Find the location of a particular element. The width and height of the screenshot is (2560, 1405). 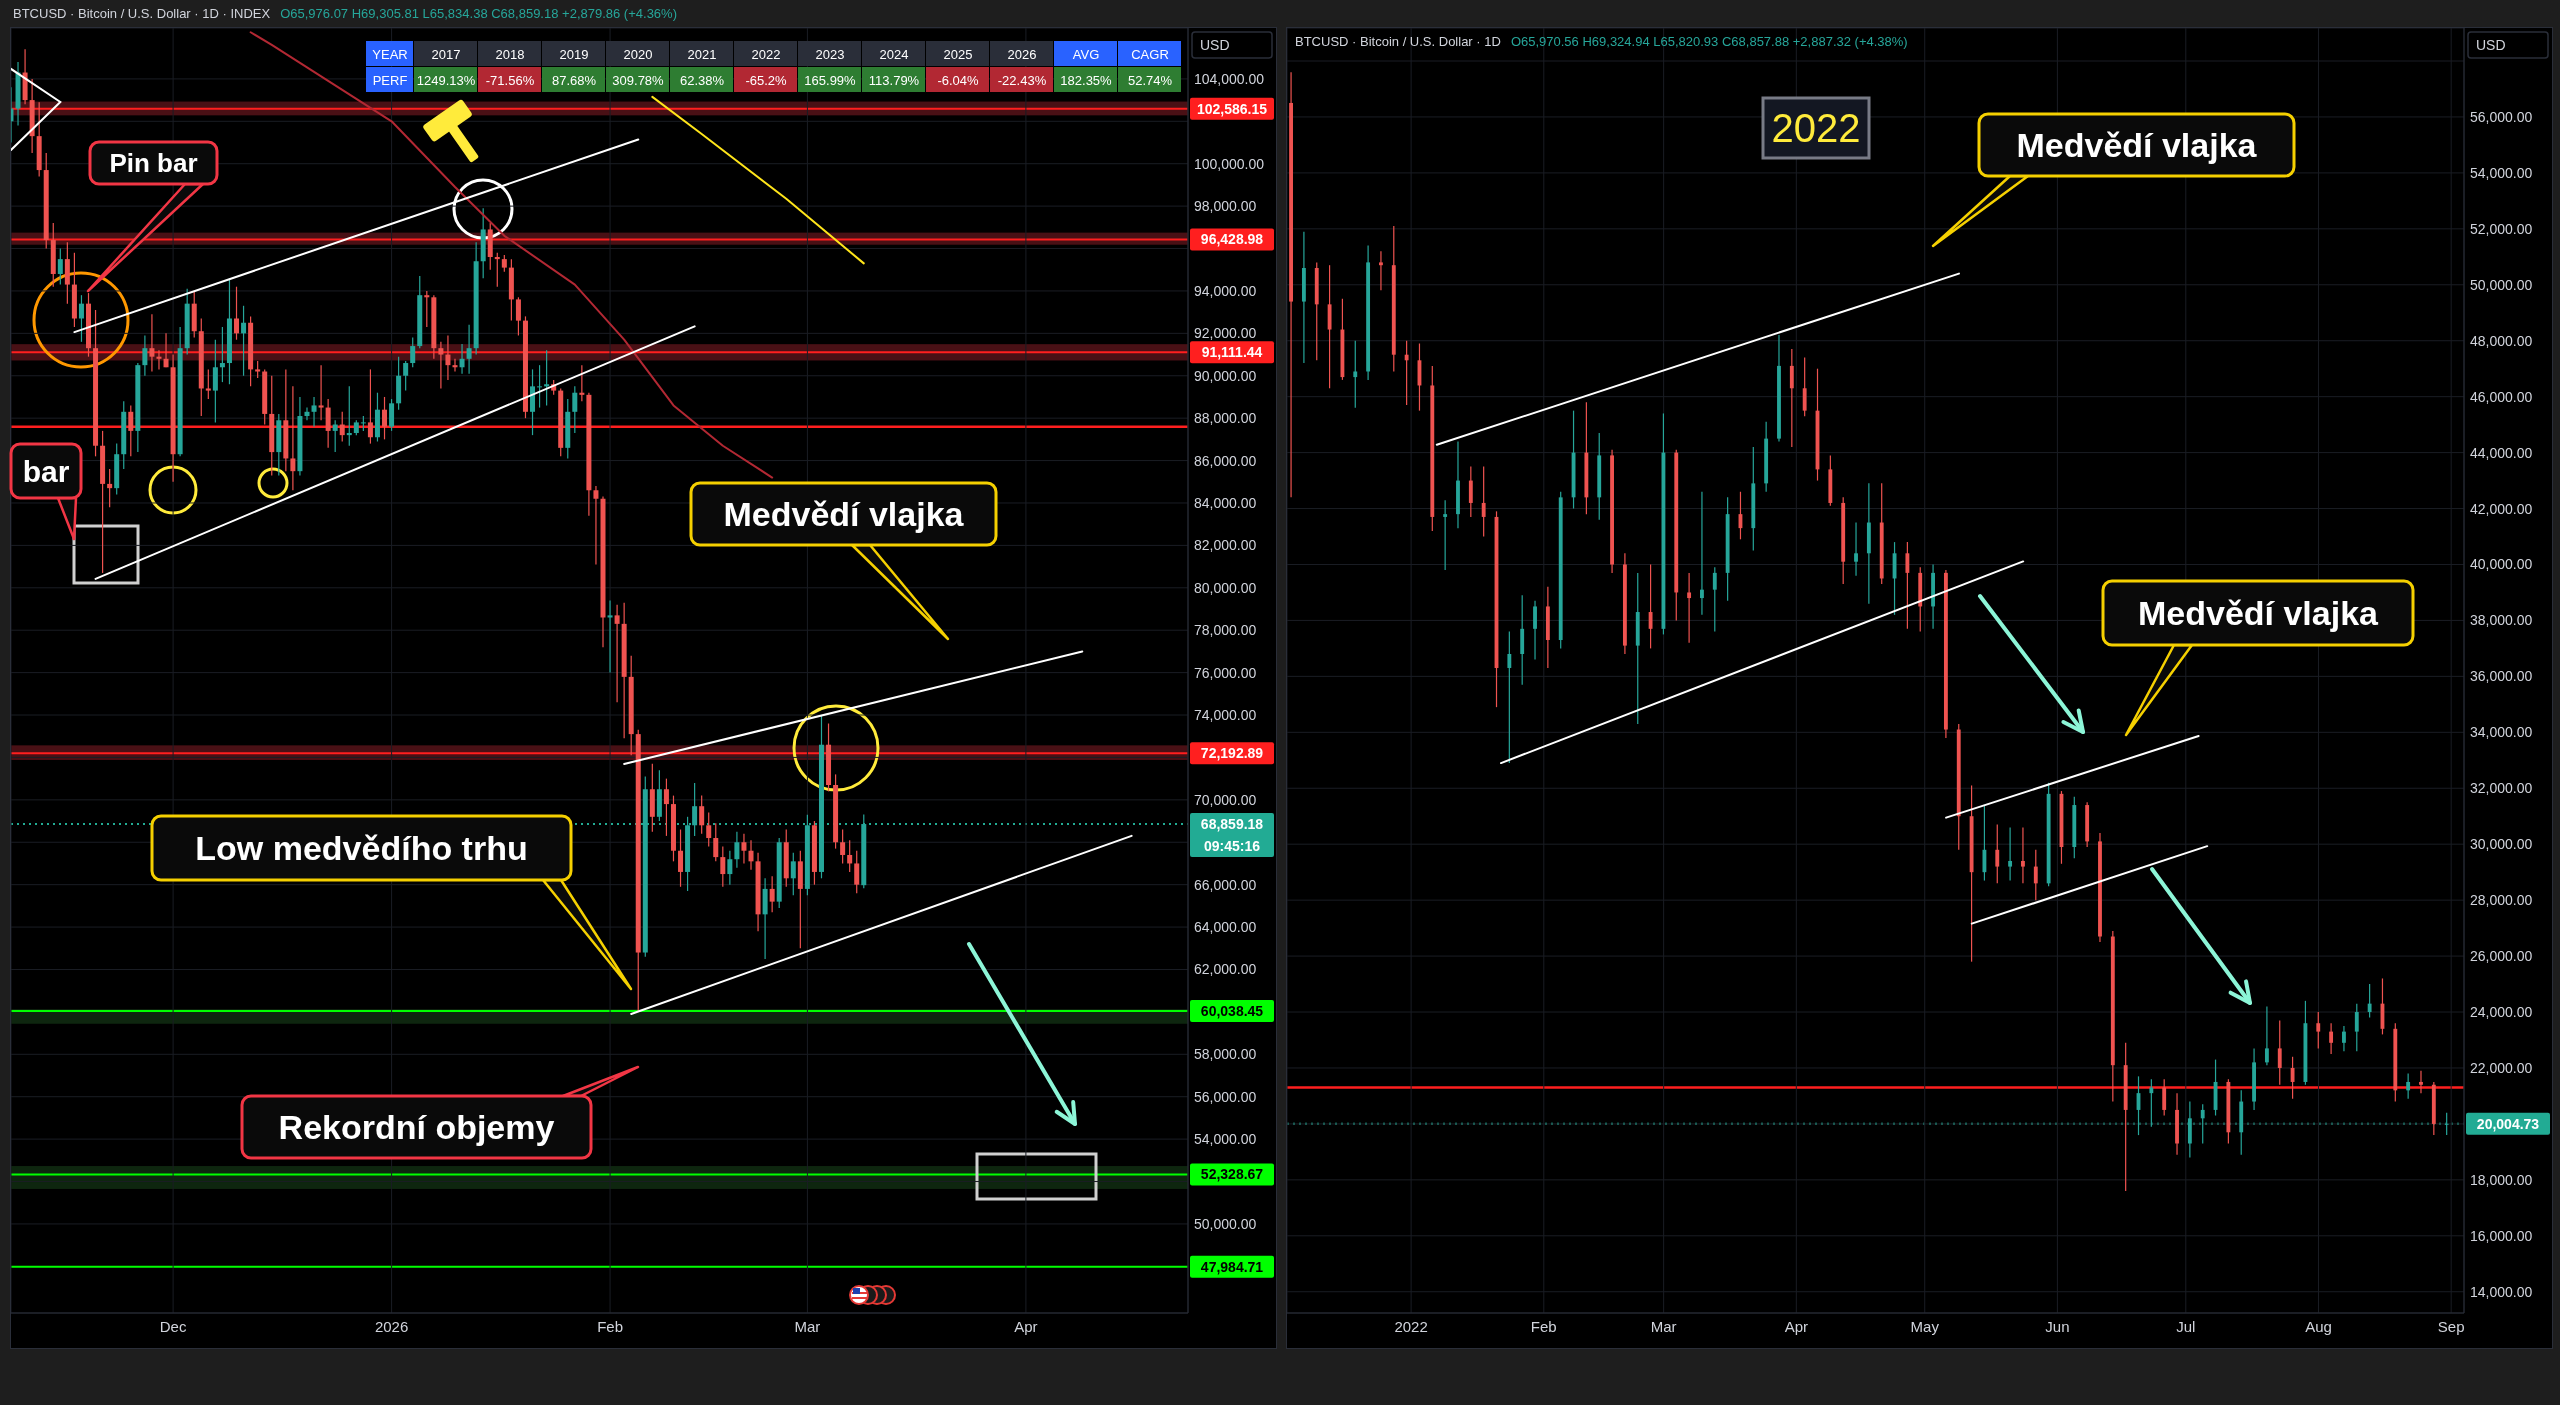

y-tick-label: 46,000.00 is located at coordinates (2501, 396).